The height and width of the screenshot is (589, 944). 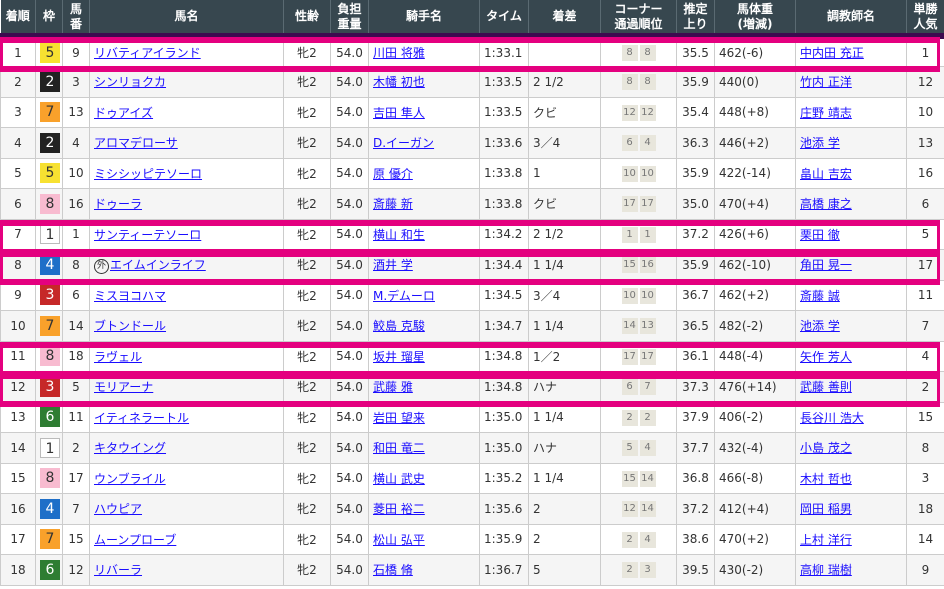 I want to click on horse-name-cell: ドゥーラ, so click(x=186, y=204).